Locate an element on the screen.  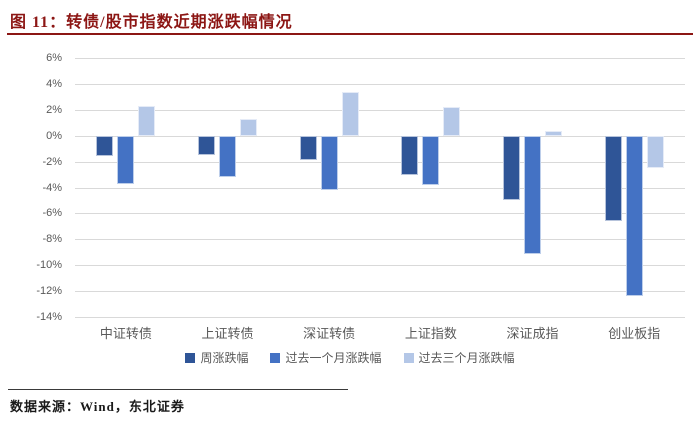
chart-legend: 周涨跌幅 过去一个月涨跌幅 过去三个月涨跌幅 is located at coordinates (350, 357).